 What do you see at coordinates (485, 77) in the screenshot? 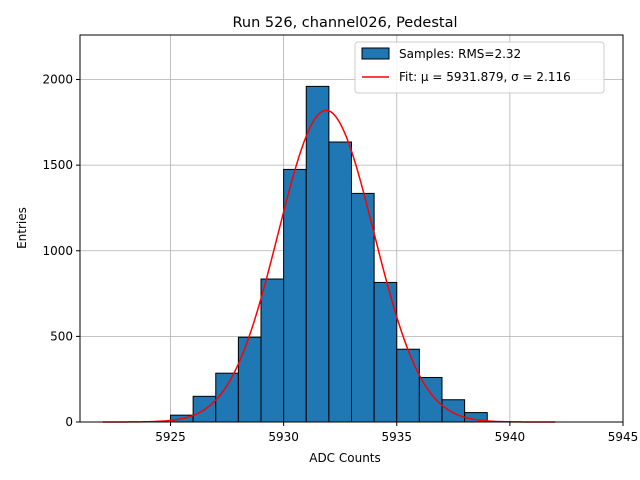
I see `legend-fit-label: Fit: μ = 5931.879, σ = 2.116` at bounding box center [485, 77].